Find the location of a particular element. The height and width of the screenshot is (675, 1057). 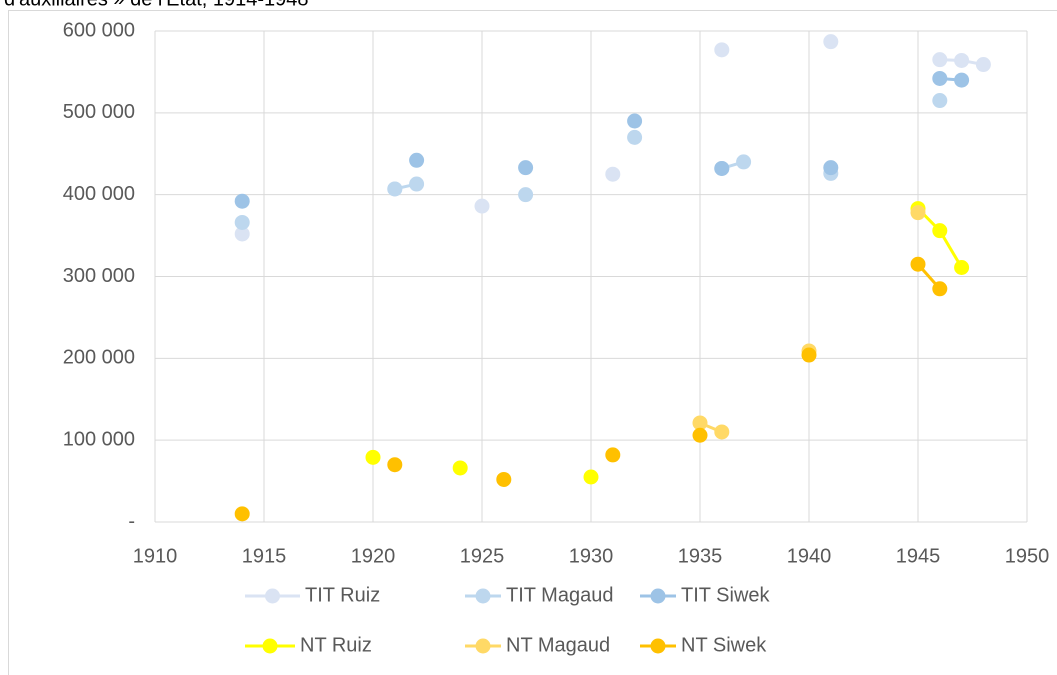

x-tick-label: 1910 is located at coordinates (155, 556).